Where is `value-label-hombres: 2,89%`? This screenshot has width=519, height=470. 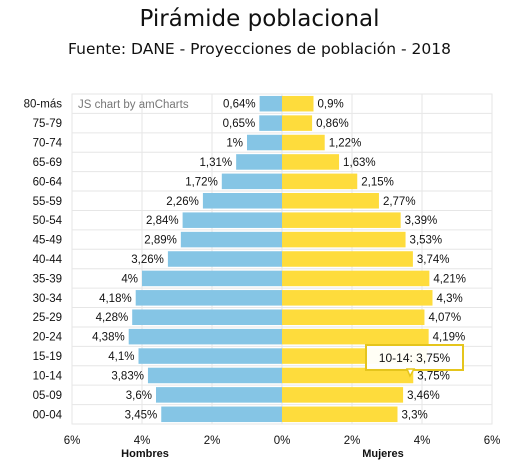
value-label-hombres: 2,89% is located at coordinates (160, 241).